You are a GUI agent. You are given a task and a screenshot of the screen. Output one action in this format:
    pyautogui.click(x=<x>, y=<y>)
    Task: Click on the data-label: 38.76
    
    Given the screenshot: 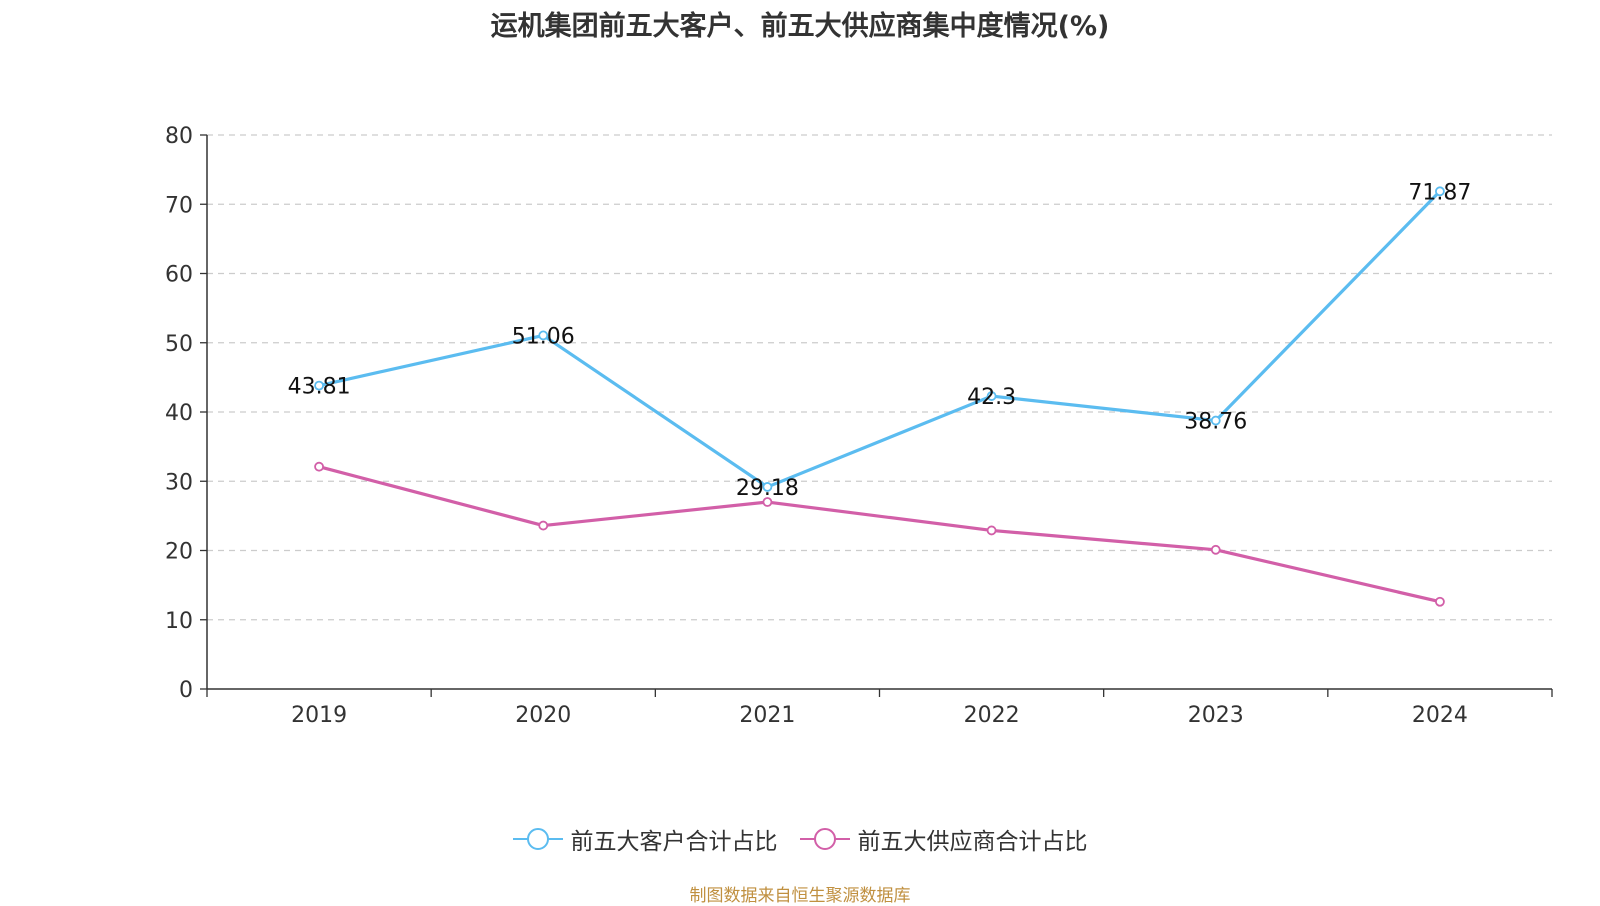 What is the action you would take?
    pyautogui.click(x=1215, y=422)
    